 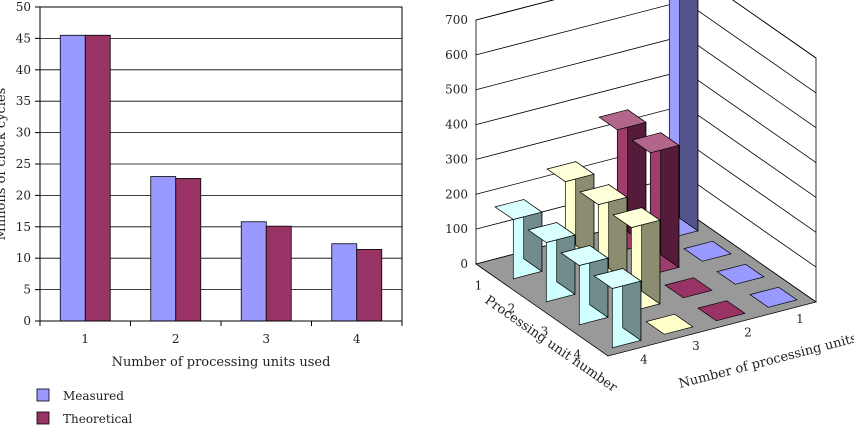 What do you see at coordinates (23, 258) in the screenshot?
I see `left-y-tick-label: 10` at bounding box center [23, 258].